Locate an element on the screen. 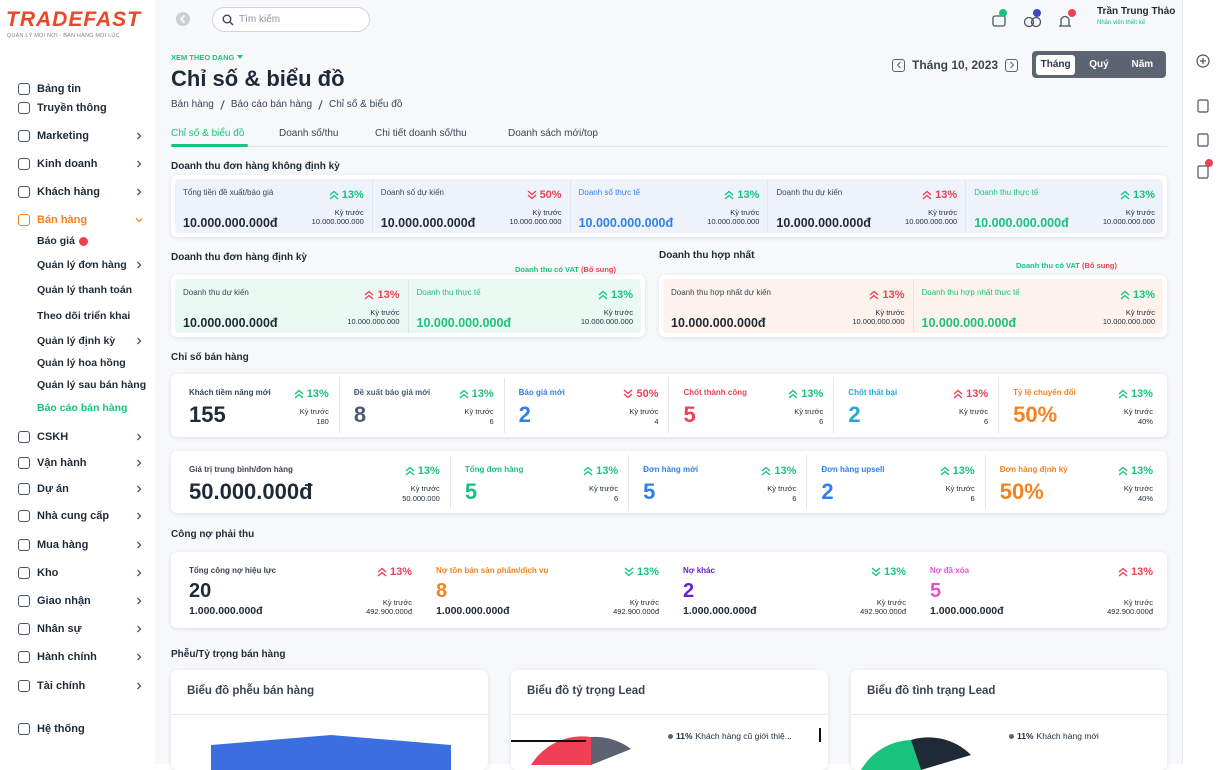 The image size is (1221, 770). period-option: Quý is located at coordinates (1099, 64).